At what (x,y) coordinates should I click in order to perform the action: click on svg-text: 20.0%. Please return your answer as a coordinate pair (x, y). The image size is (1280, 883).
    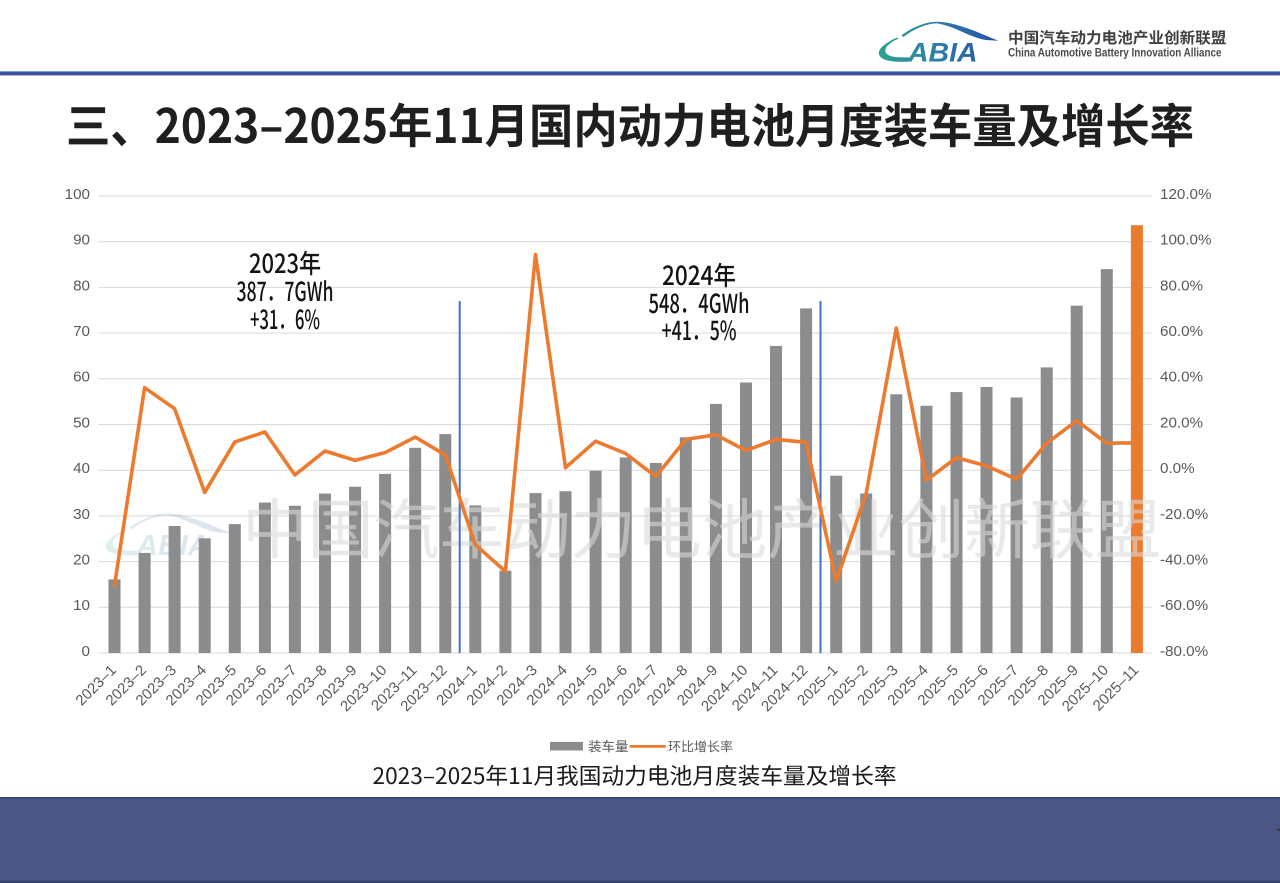
    Looking at the image, I should click on (1181, 422).